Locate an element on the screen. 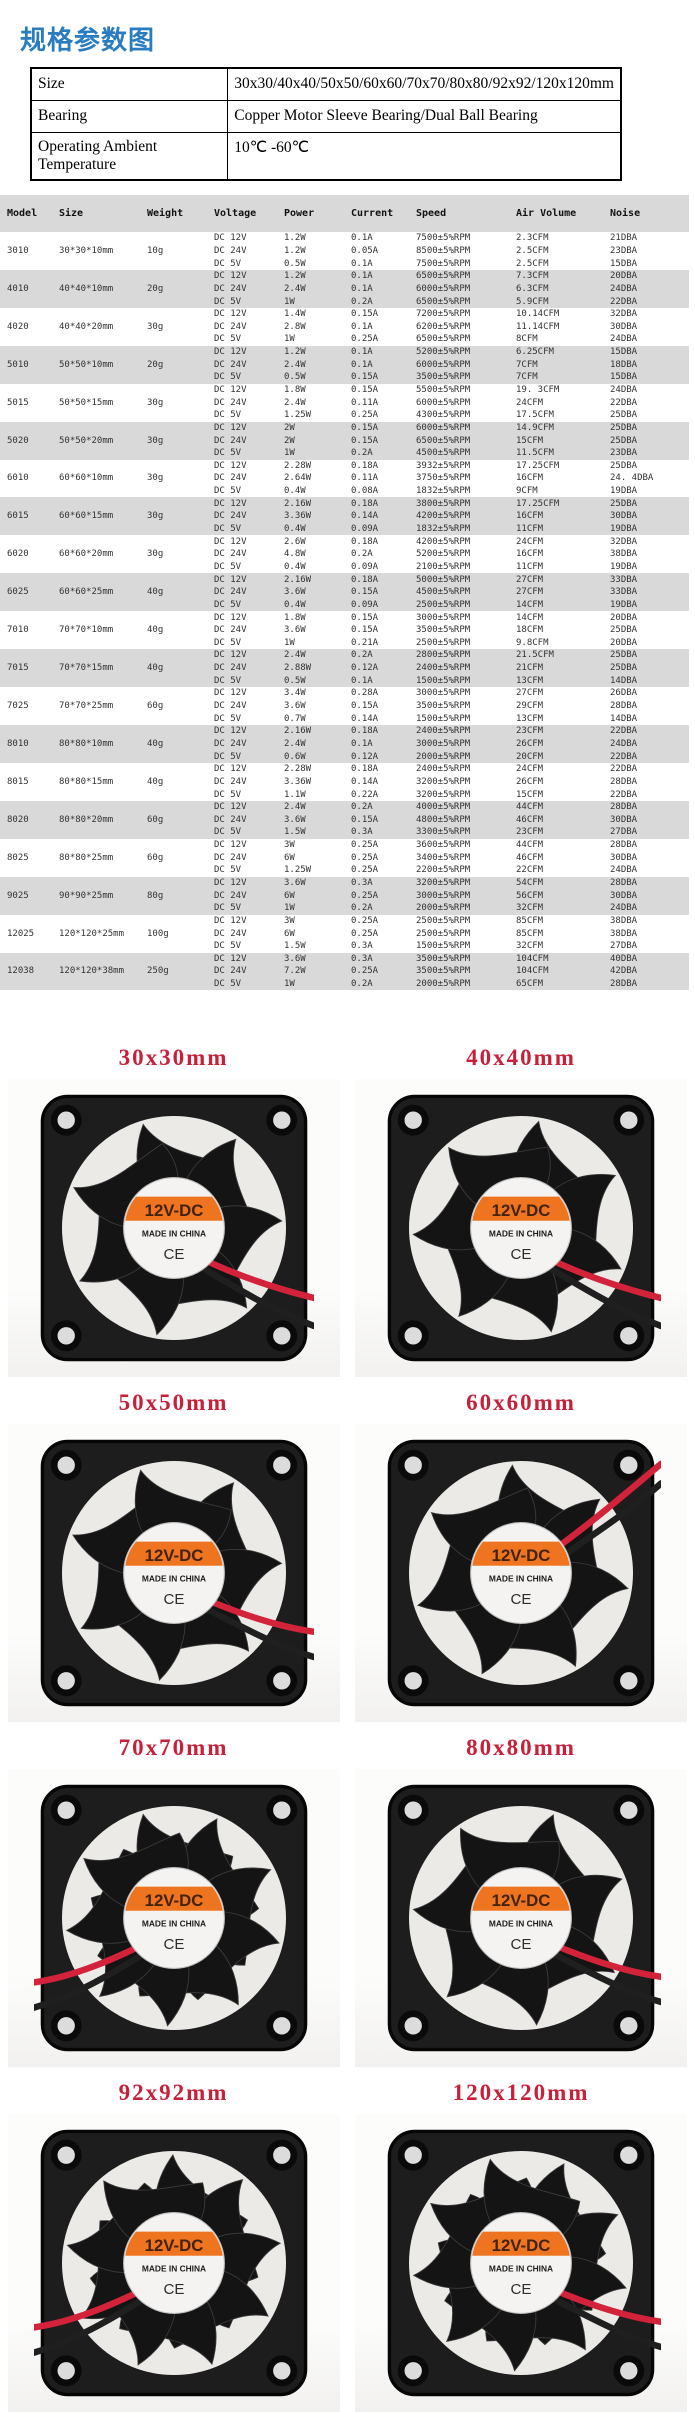 The height and width of the screenshot is (2414, 695). fan-image: 12V-DC MADE IN CHINA CE is located at coordinates (524, 1228).